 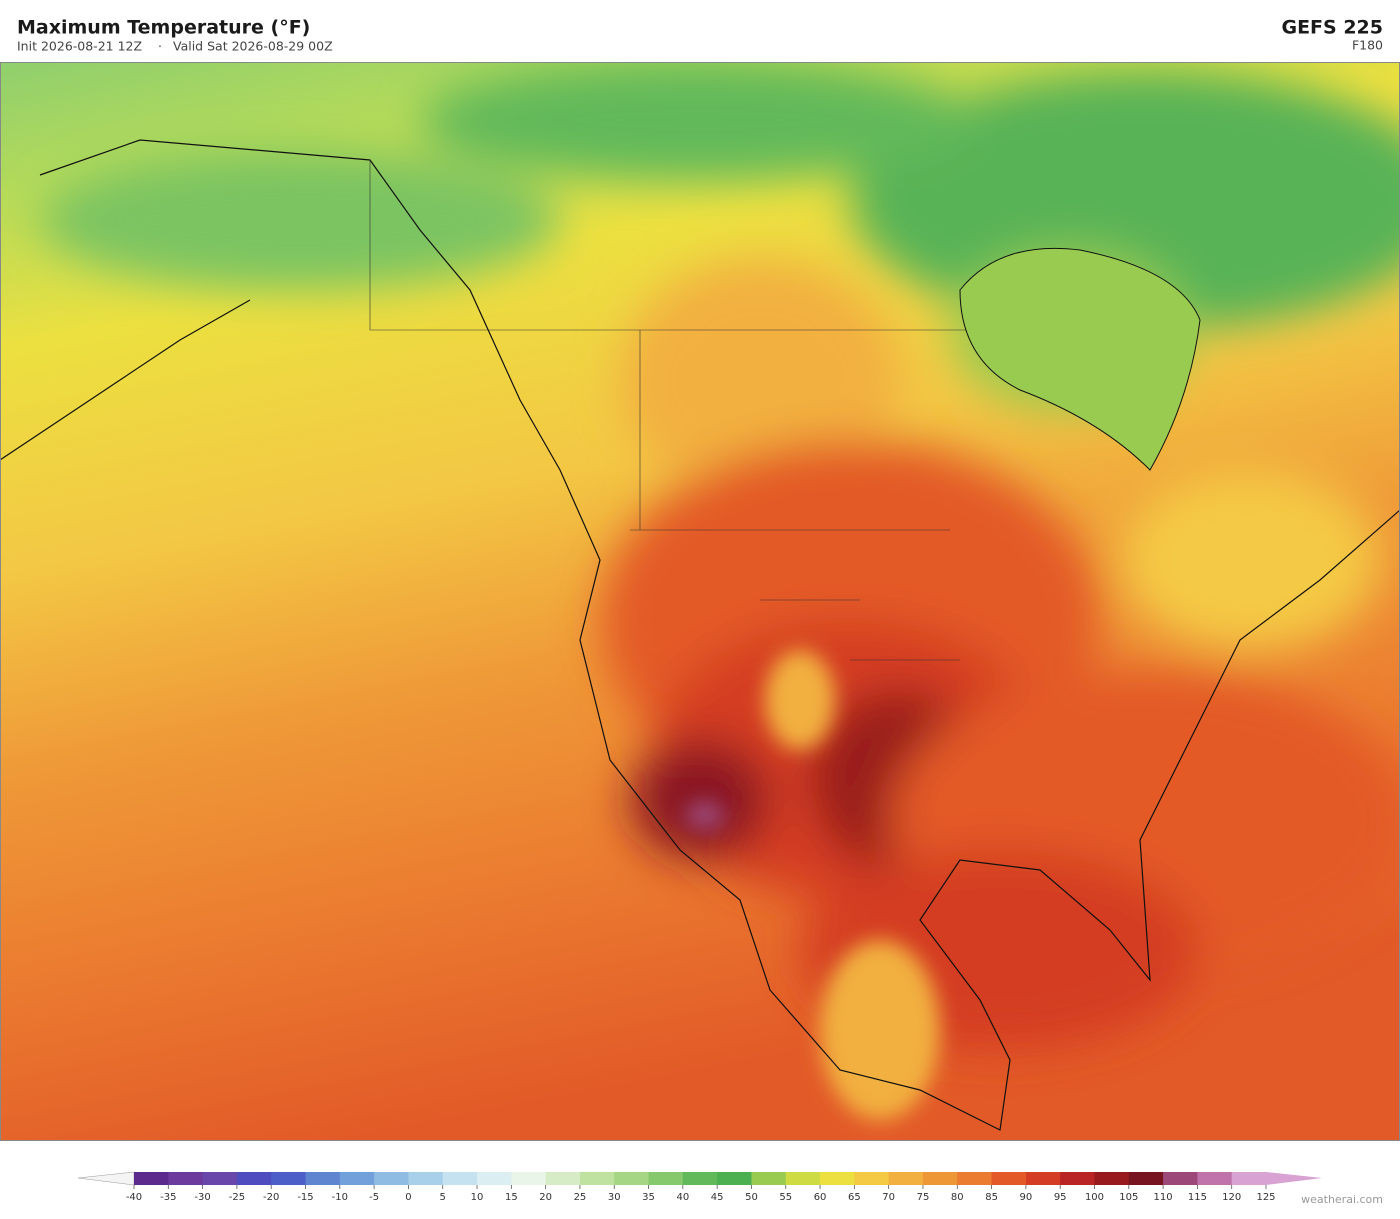 What do you see at coordinates (1231, 1197) in the screenshot?
I see `colorbar-tick-label: 120` at bounding box center [1231, 1197].